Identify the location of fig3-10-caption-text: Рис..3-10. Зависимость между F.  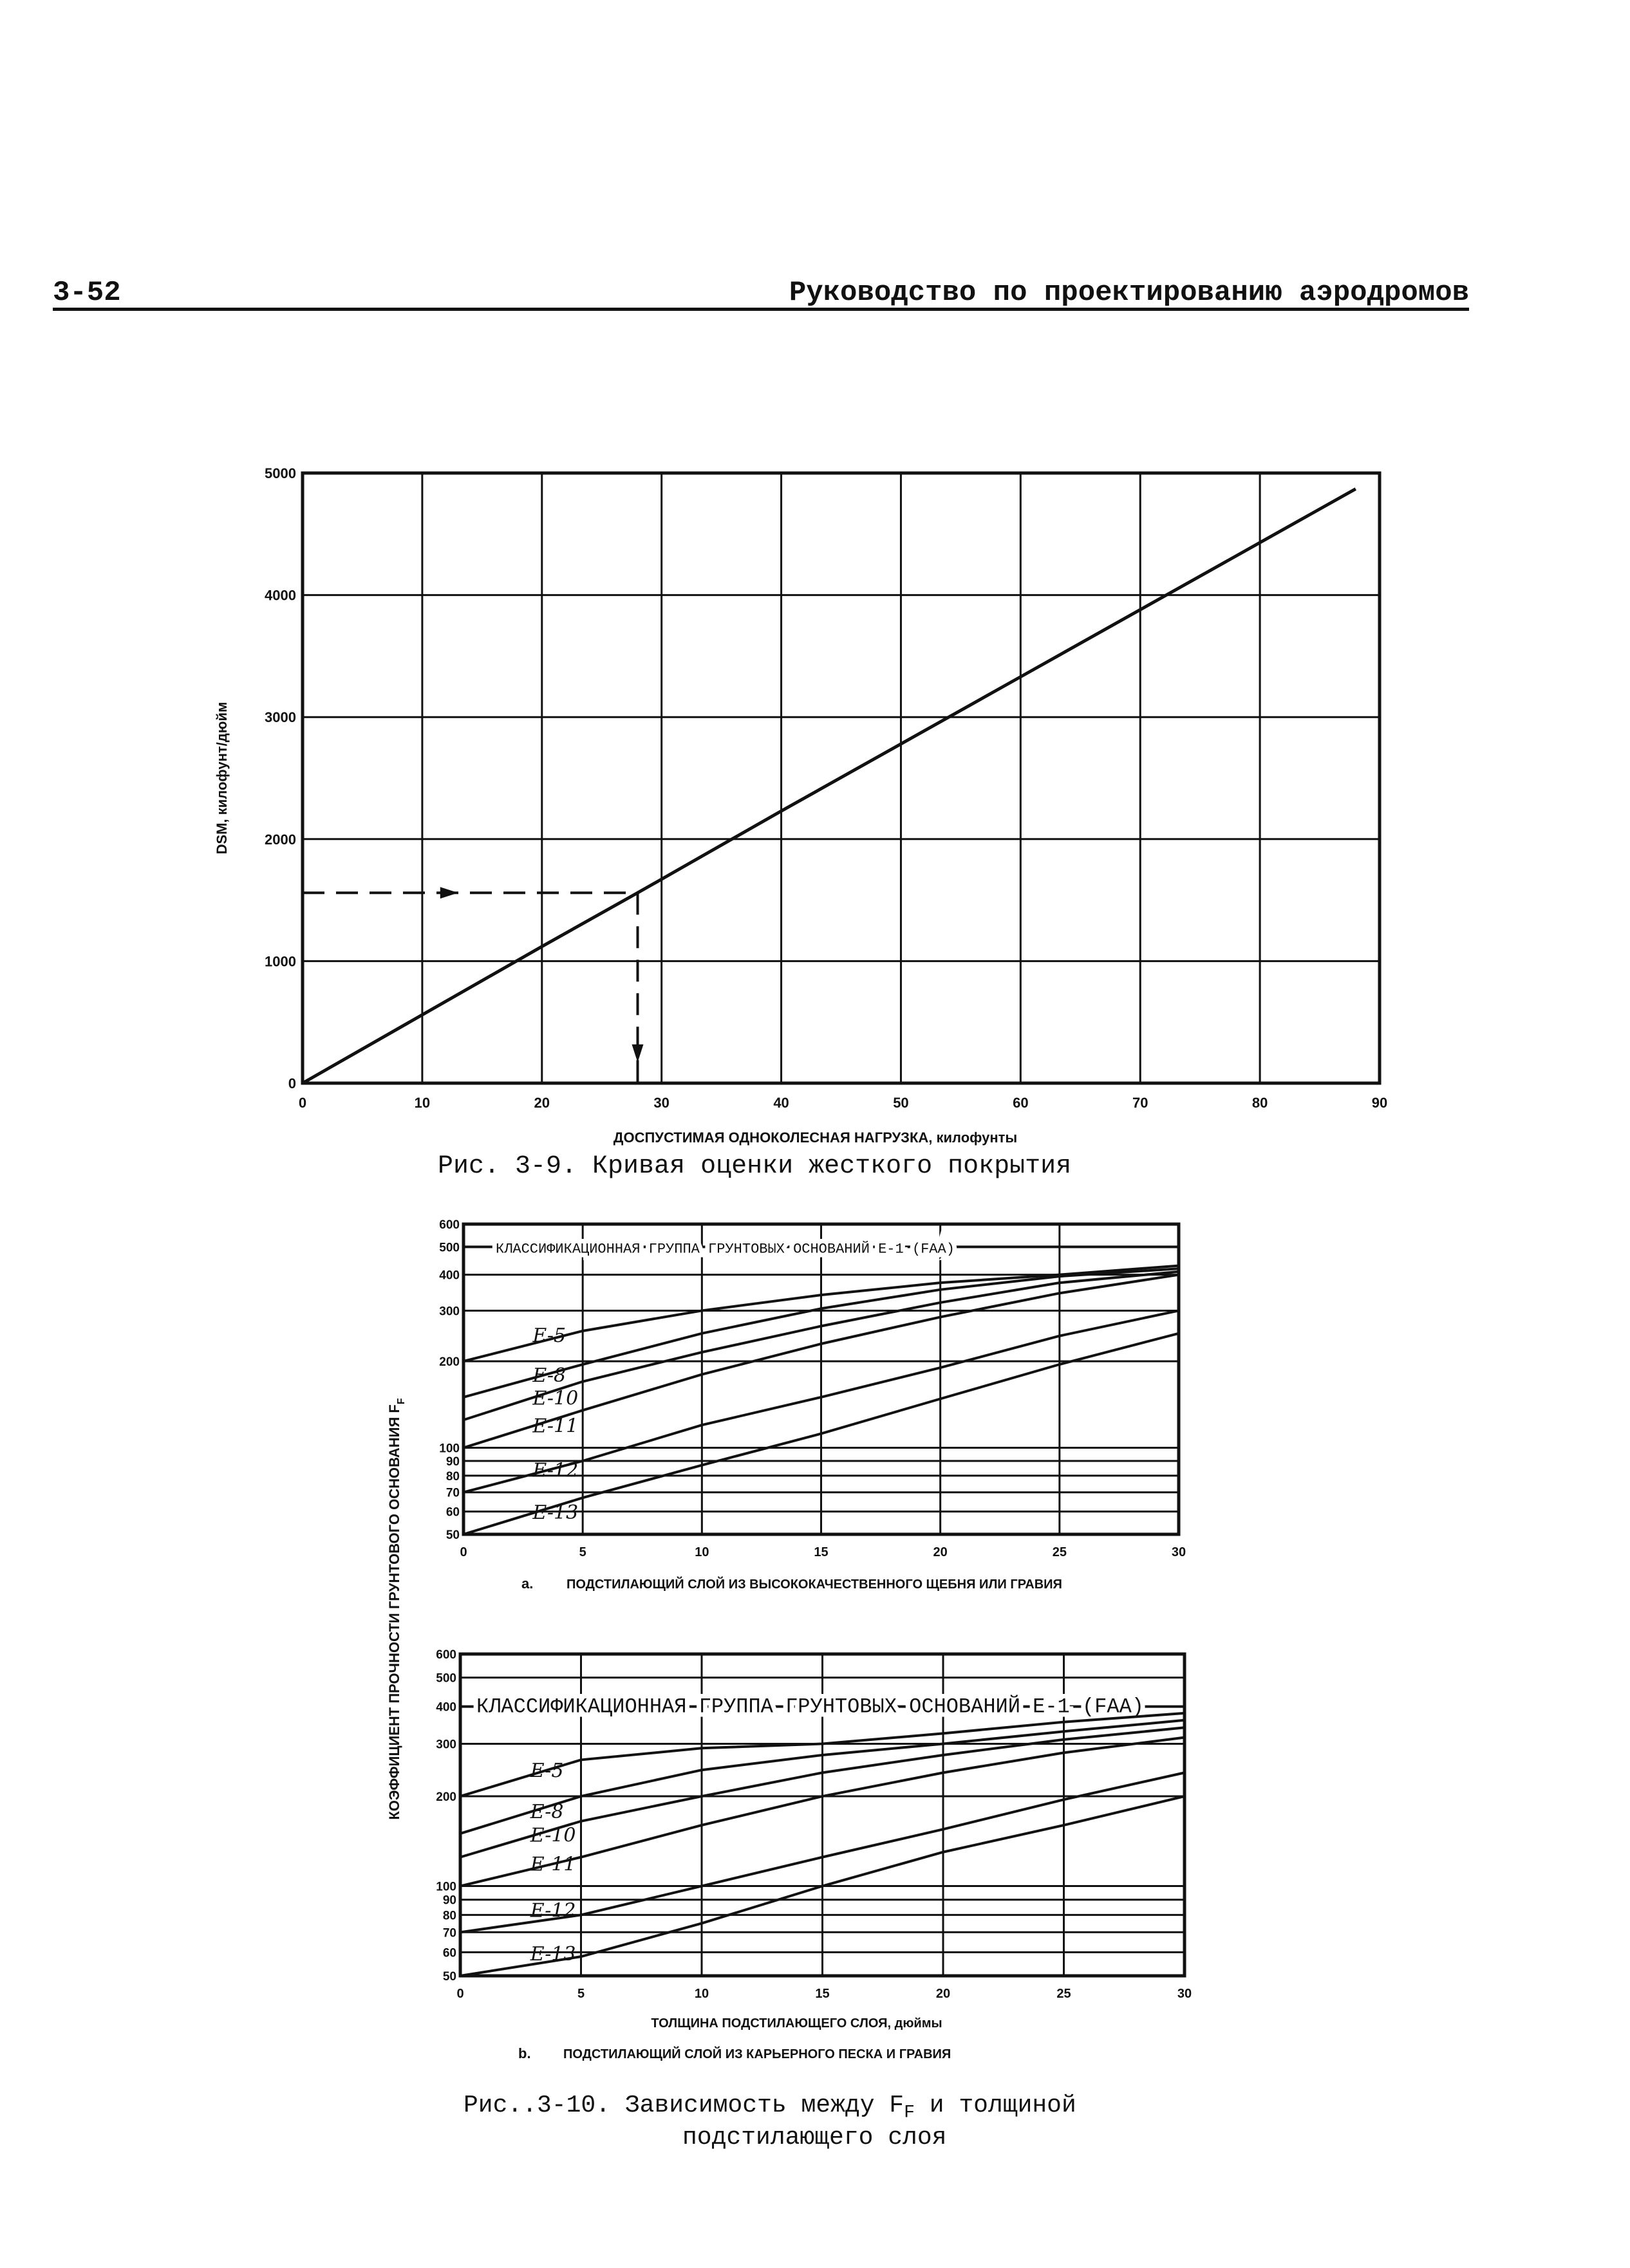
(684, 2105).